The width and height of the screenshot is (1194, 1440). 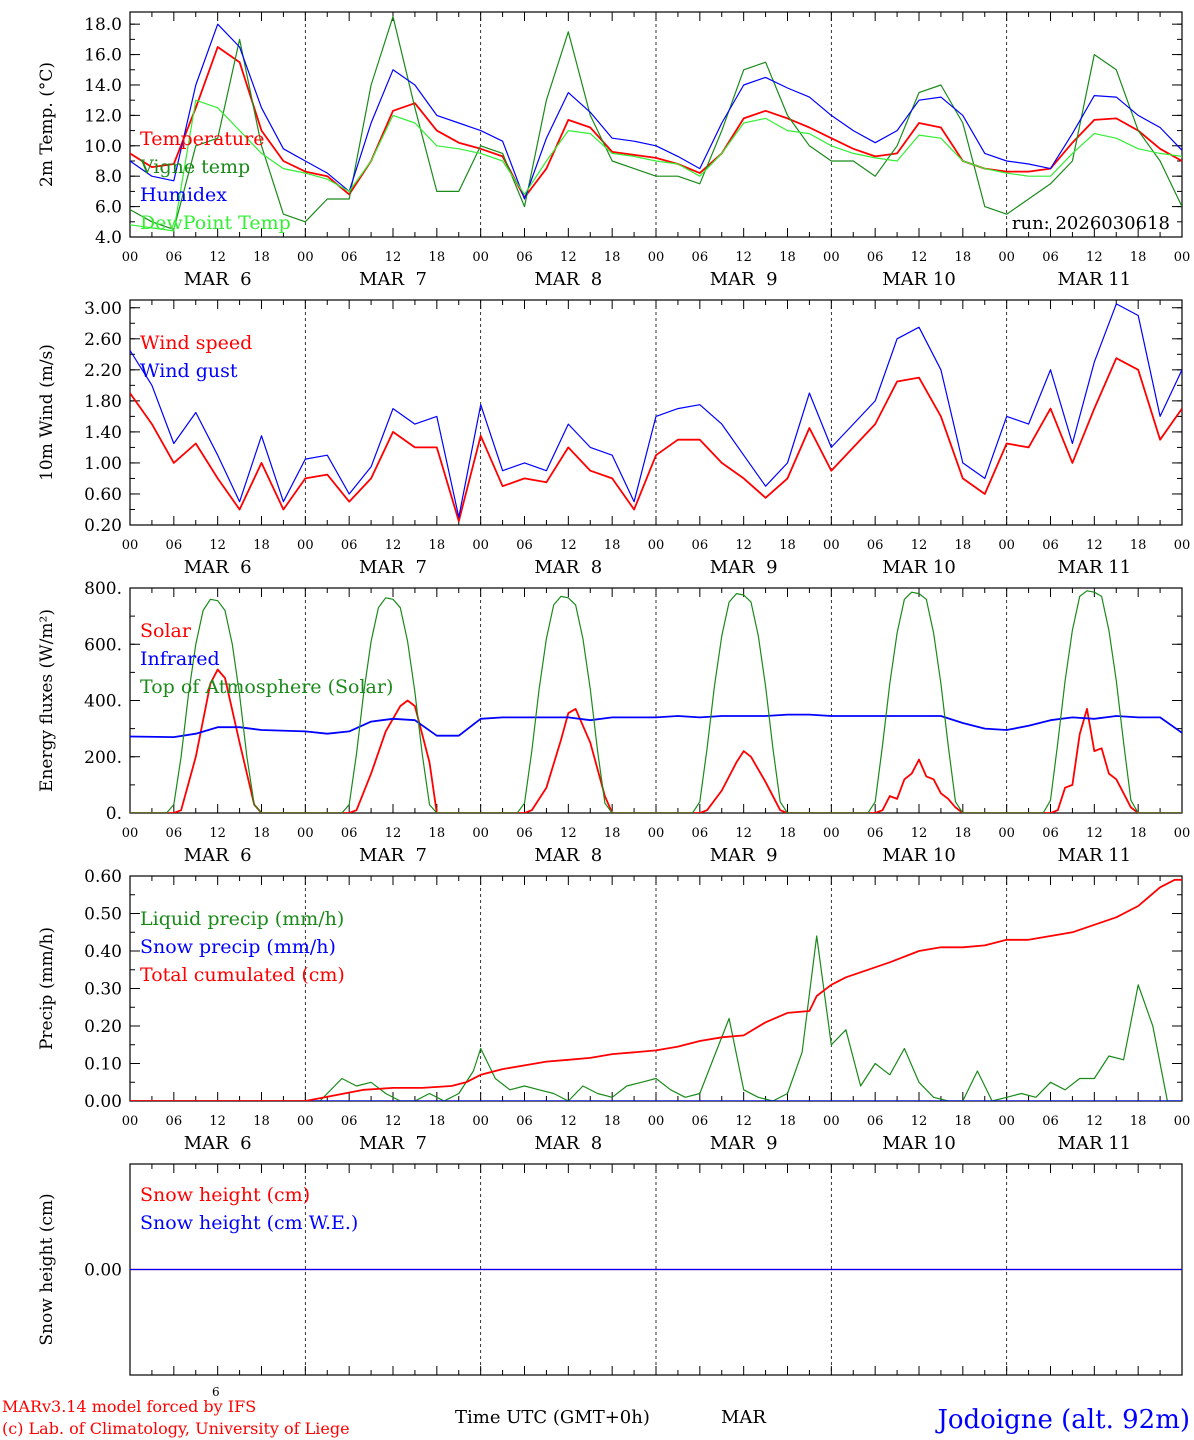 I want to click on y-tick-label: 6.0, so click(x=108, y=208).